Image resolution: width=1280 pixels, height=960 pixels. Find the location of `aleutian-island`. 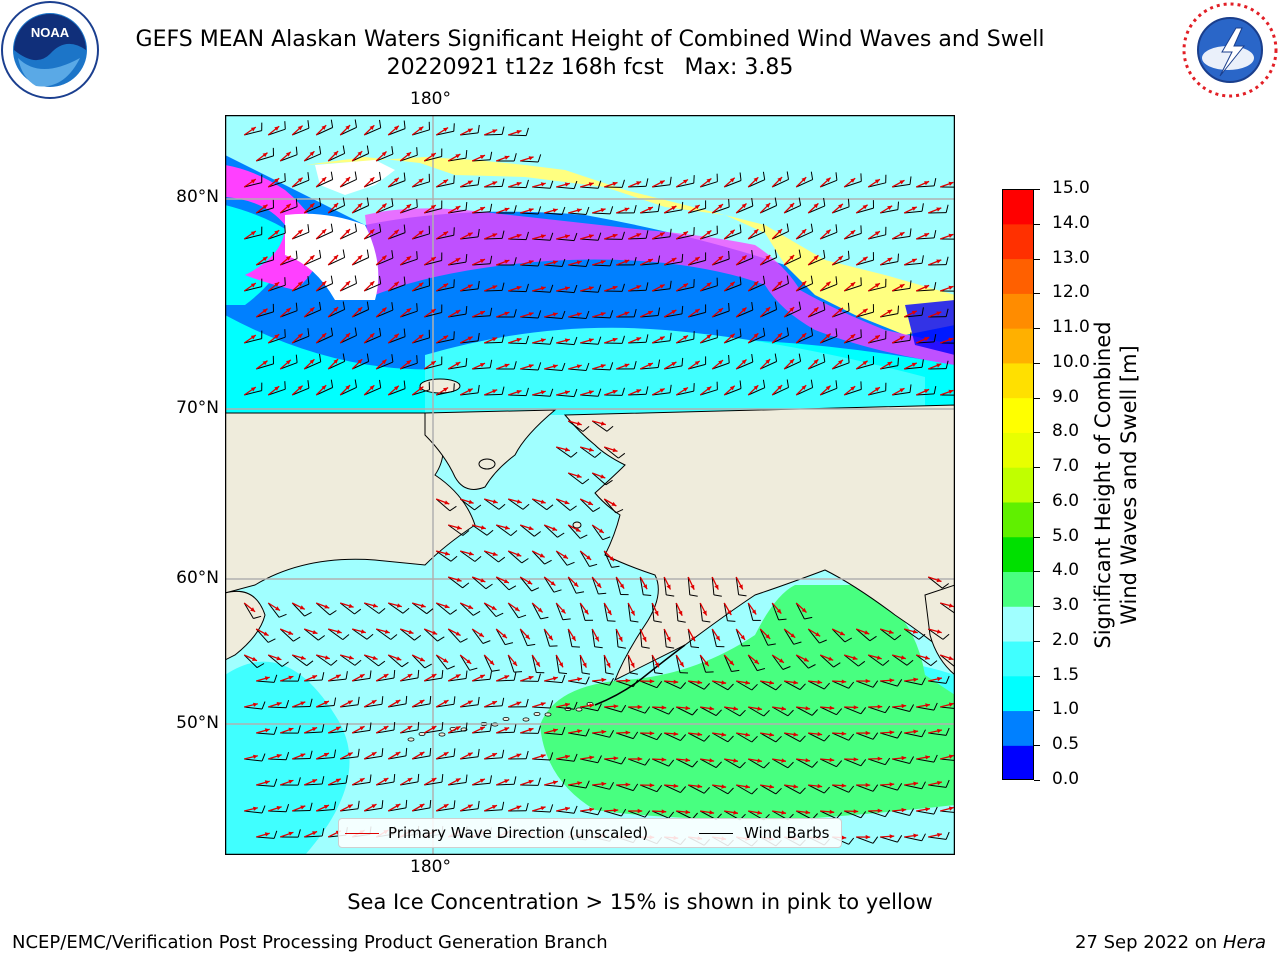

aleutian-island is located at coordinates (537, 714).